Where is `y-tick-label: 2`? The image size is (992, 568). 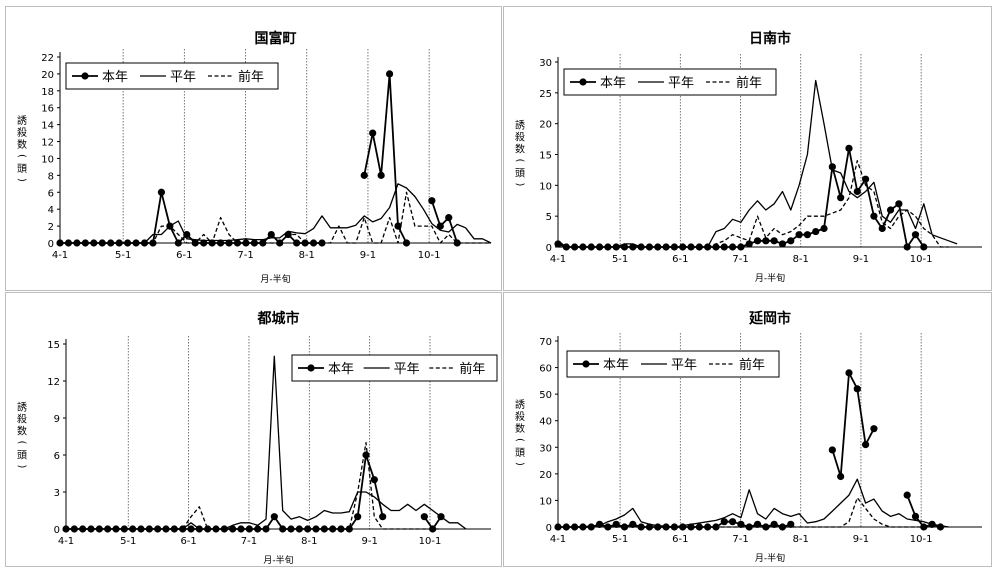 y-tick-label: 2 is located at coordinates (51, 227).